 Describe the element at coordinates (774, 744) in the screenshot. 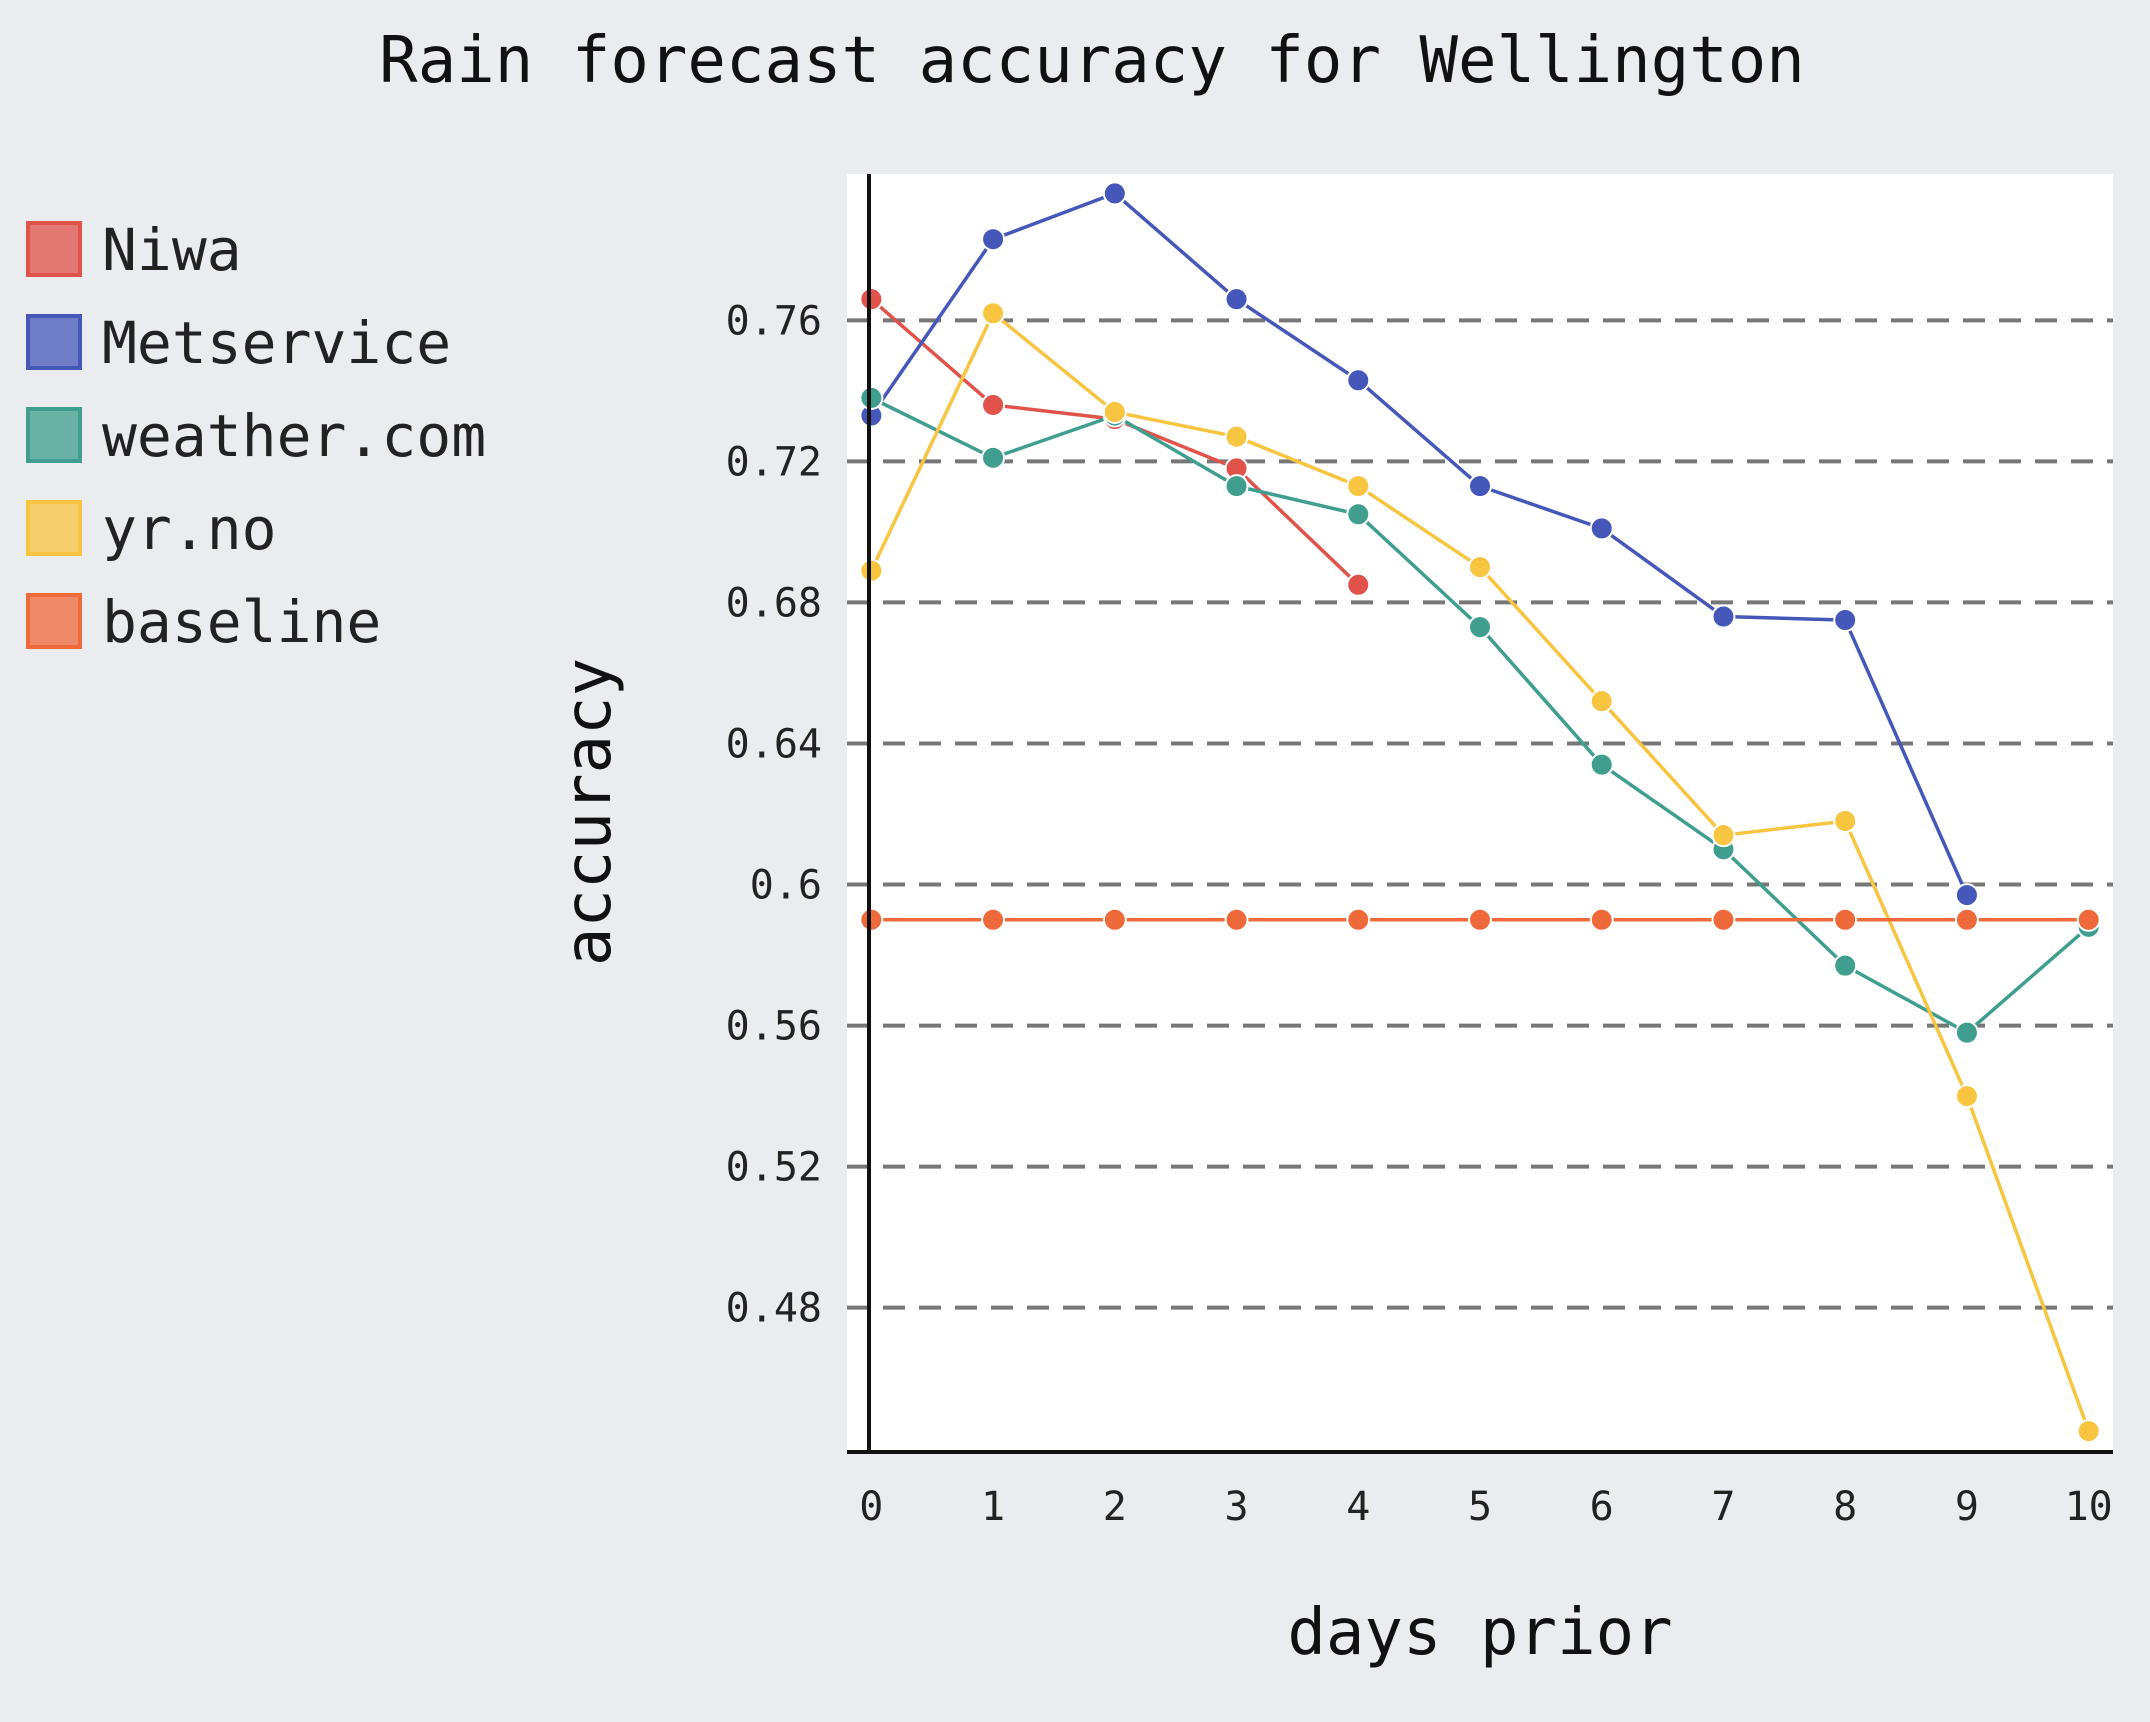

I see `y-tick-label: 0.64` at that location.